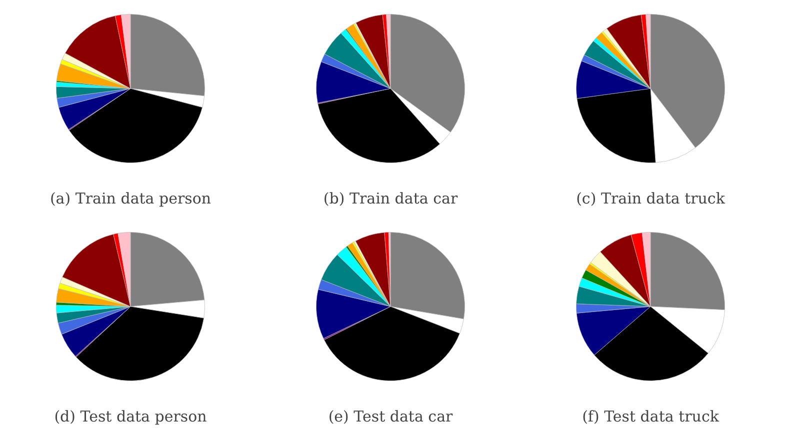  Describe the element at coordinates (131, 199) in the screenshot. I see `text: (a) Train data person` at that location.